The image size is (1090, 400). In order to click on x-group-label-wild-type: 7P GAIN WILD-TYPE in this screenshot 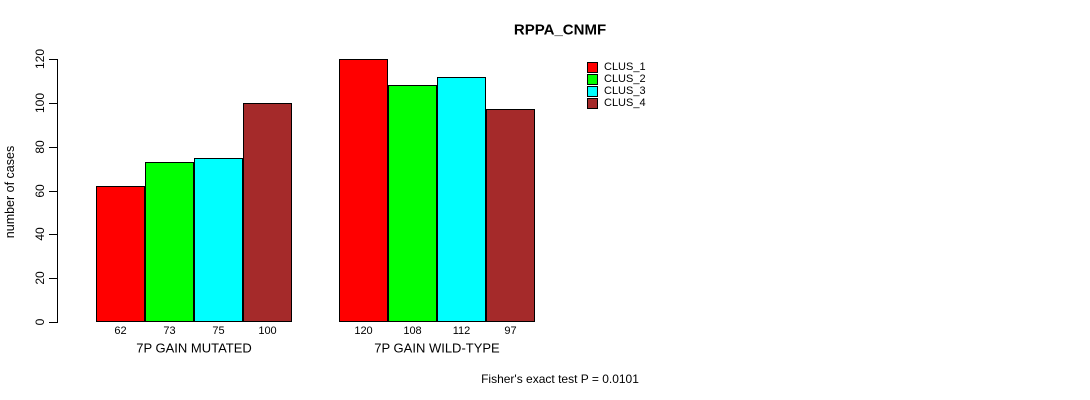, I will do `click(437, 348)`.